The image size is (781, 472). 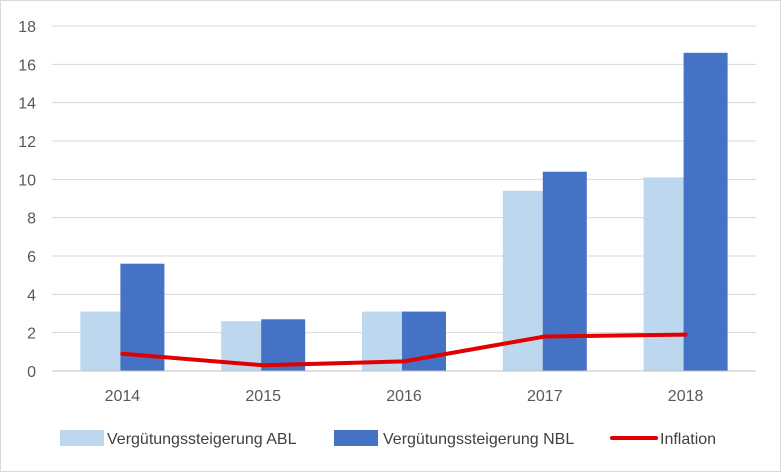 I want to click on y-tick-label: 2, so click(x=31, y=334).